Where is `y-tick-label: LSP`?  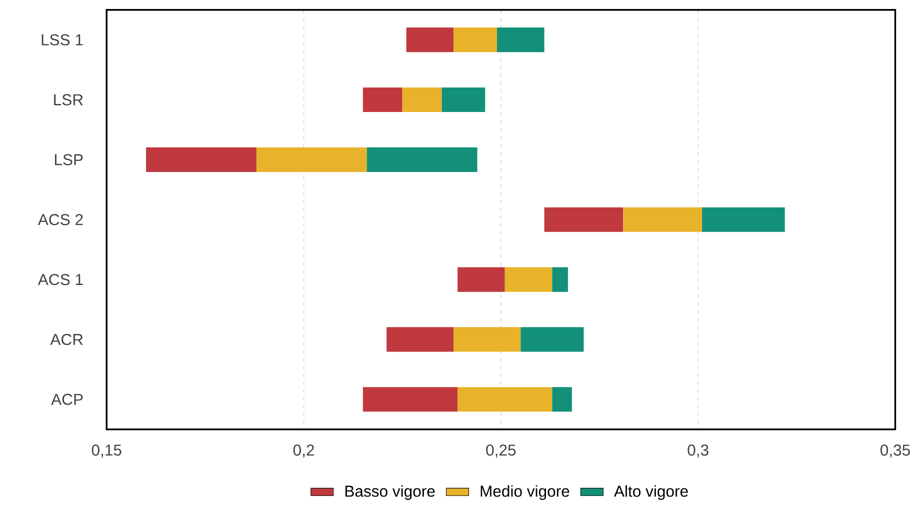 y-tick-label: LSP is located at coordinates (68, 160).